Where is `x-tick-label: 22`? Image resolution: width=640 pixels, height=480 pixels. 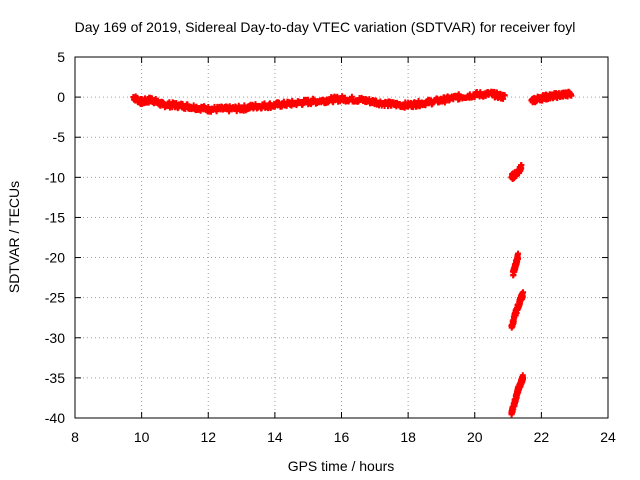
x-tick-label: 22 is located at coordinates (542, 437).